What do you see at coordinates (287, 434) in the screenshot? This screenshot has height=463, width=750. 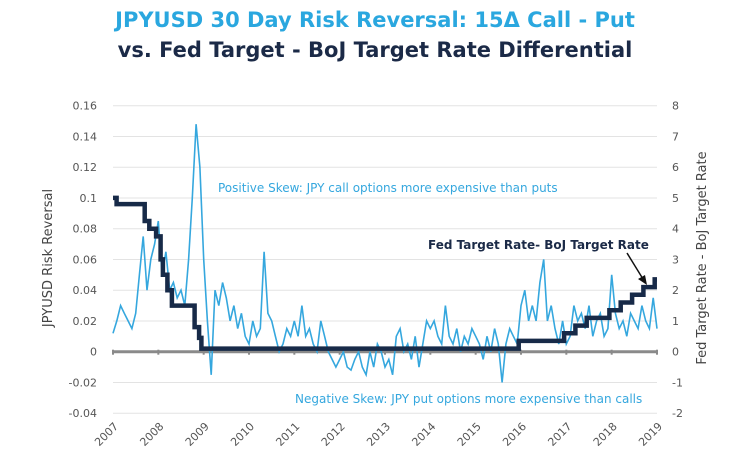 I see `x-tick-label: 2011` at bounding box center [287, 434].